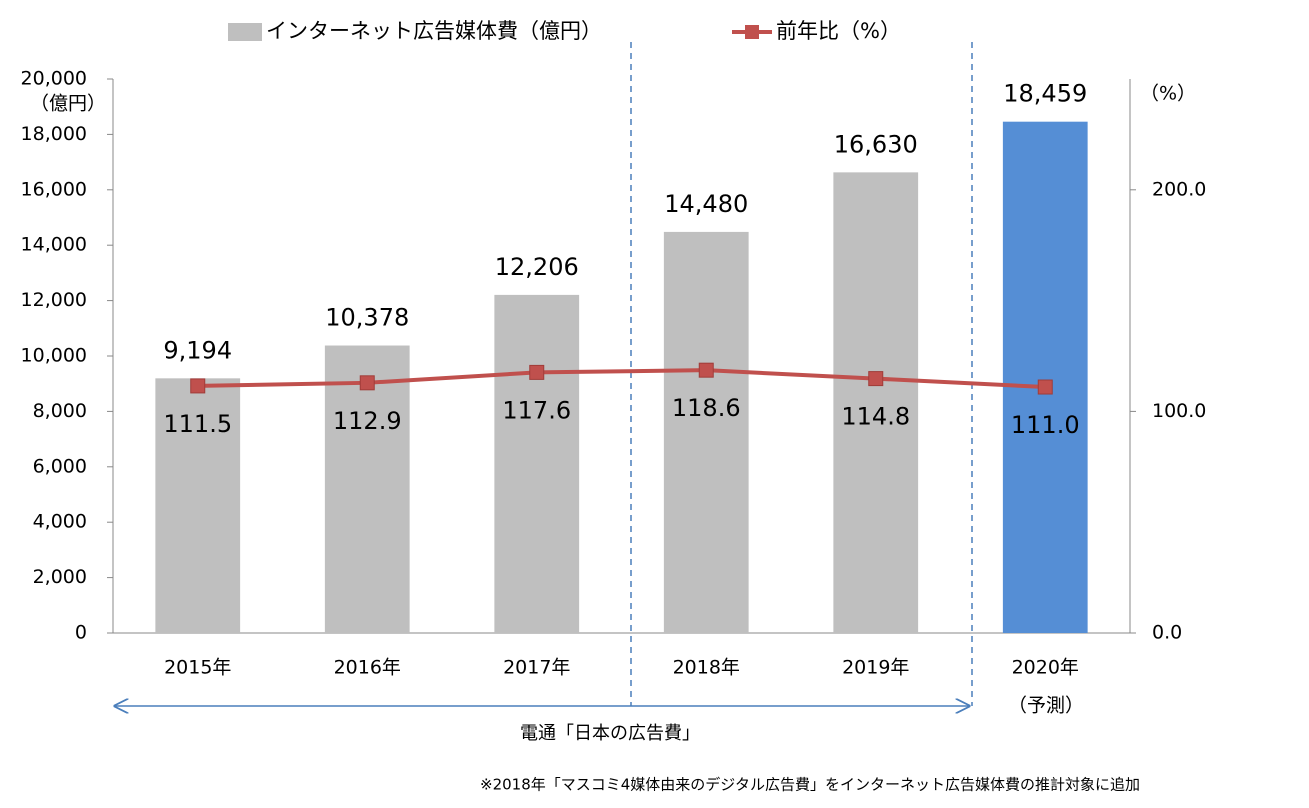 This screenshot has height=808, width=1309. I want to click on y-tick-label: 18,000, so click(54, 134).